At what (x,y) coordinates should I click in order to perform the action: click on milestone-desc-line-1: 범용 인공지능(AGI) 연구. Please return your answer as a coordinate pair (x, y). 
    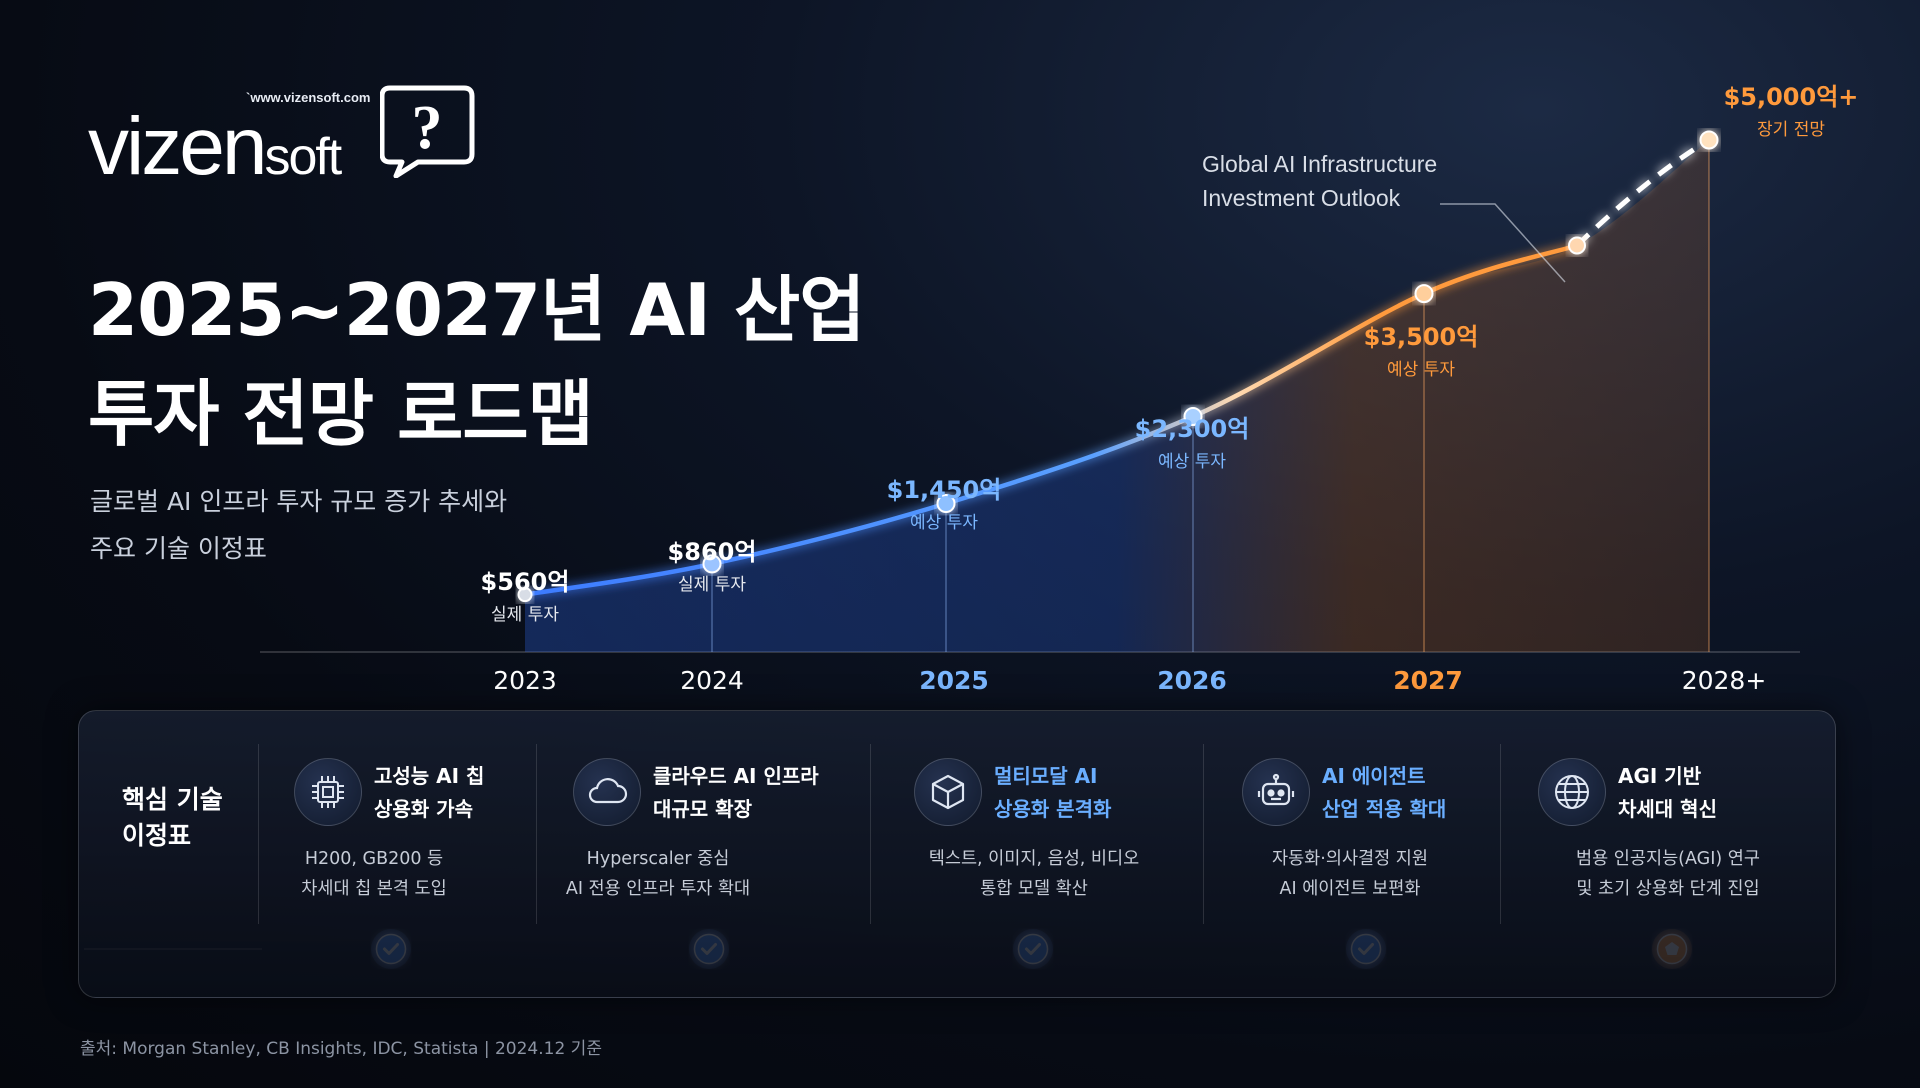
    Looking at the image, I should click on (1668, 859).